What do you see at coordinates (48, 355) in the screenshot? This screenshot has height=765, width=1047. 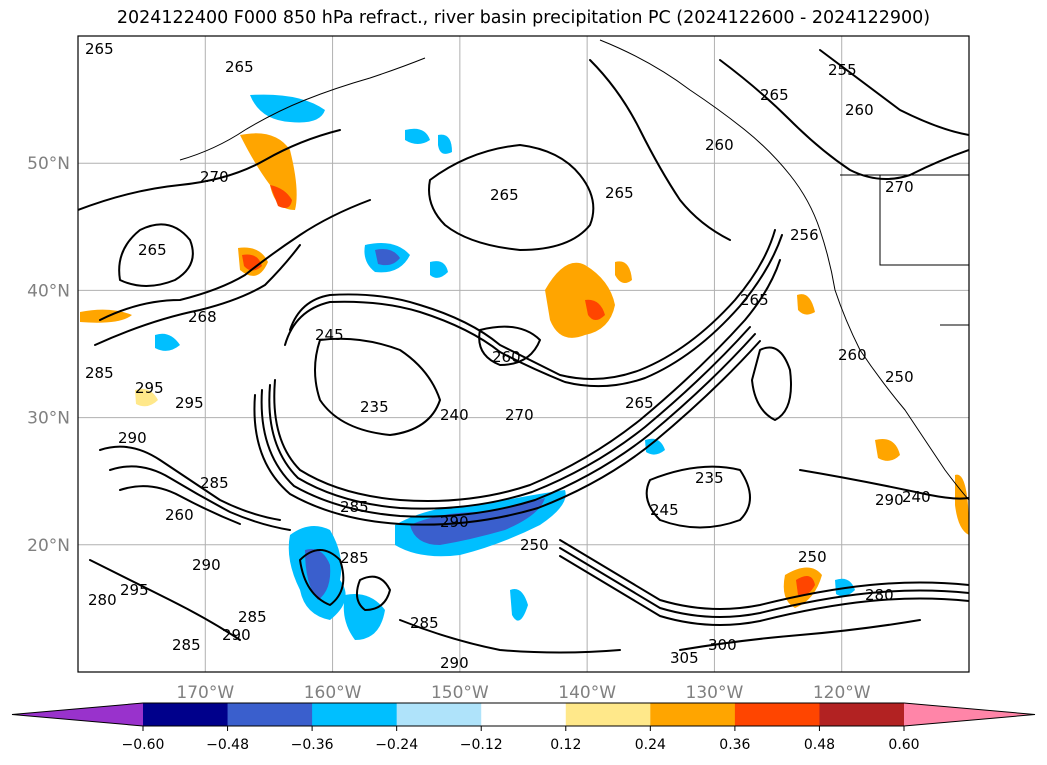 I see `latitude-labels: 50°N 40°N 30°N 20°N` at bounding box center [48, 355].